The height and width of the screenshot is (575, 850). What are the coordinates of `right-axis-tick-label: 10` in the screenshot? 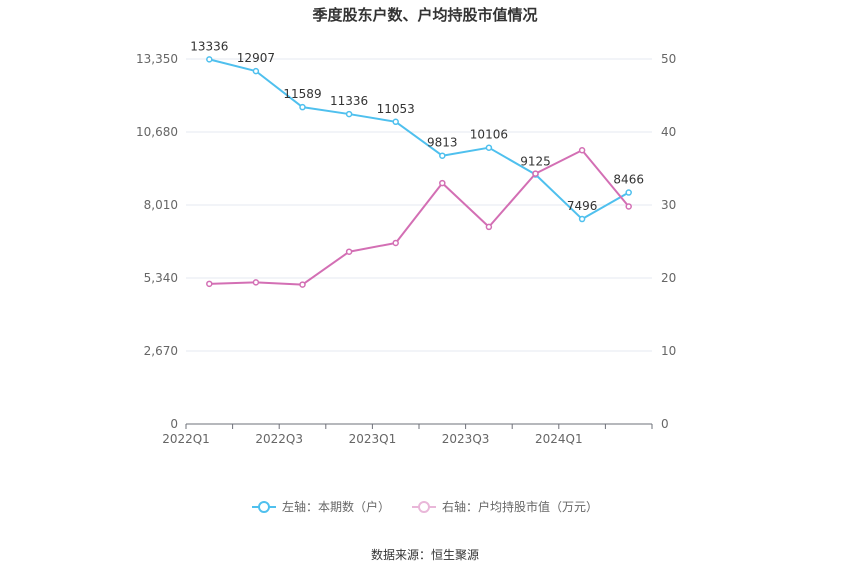 It's located at (668, 351).